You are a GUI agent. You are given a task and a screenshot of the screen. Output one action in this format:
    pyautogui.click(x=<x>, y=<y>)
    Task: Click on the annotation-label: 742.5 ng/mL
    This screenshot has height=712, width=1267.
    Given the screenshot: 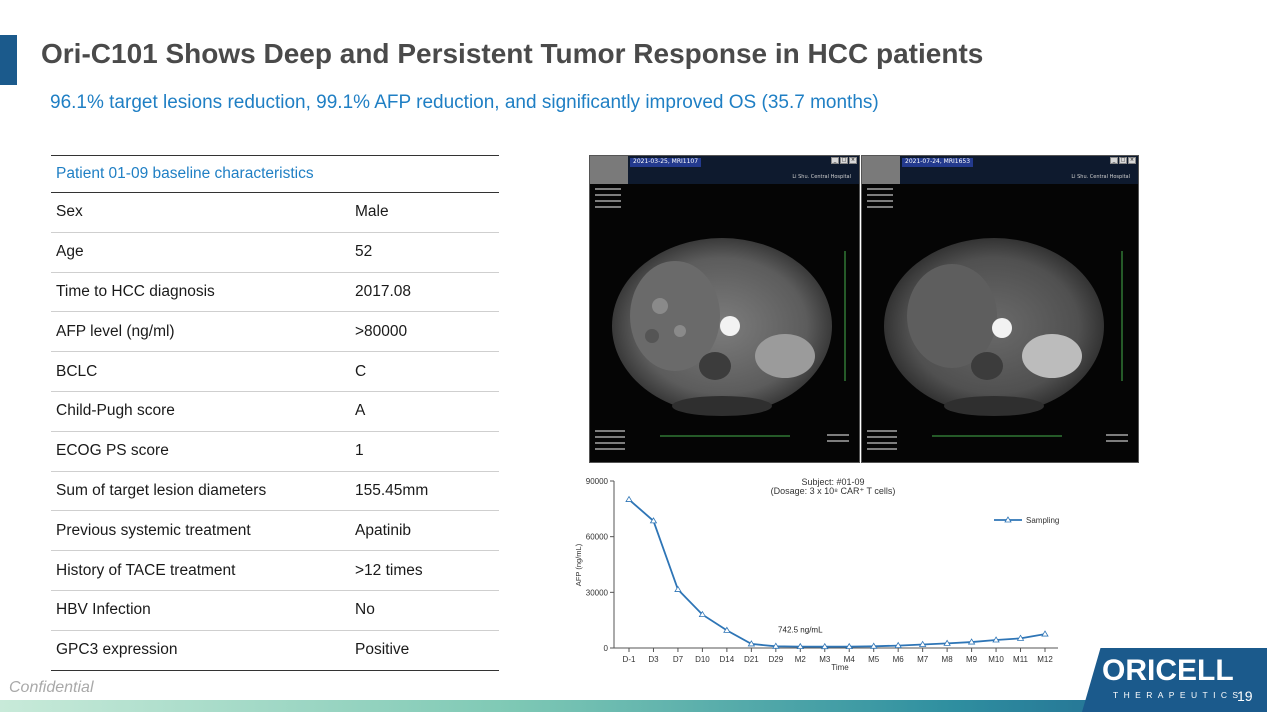 What is the action you would take?
    pyautogui.click(x=800, y=630)
    